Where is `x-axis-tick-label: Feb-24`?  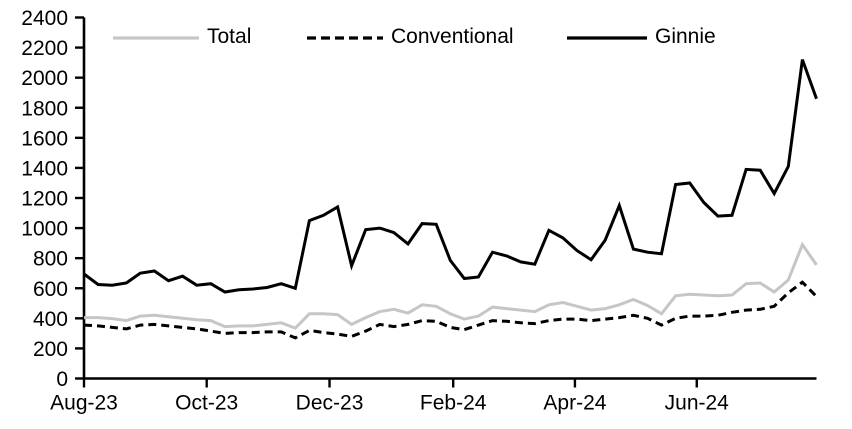
x-axis-tick-label: Feb-24 is located at coordinates (453, 403).